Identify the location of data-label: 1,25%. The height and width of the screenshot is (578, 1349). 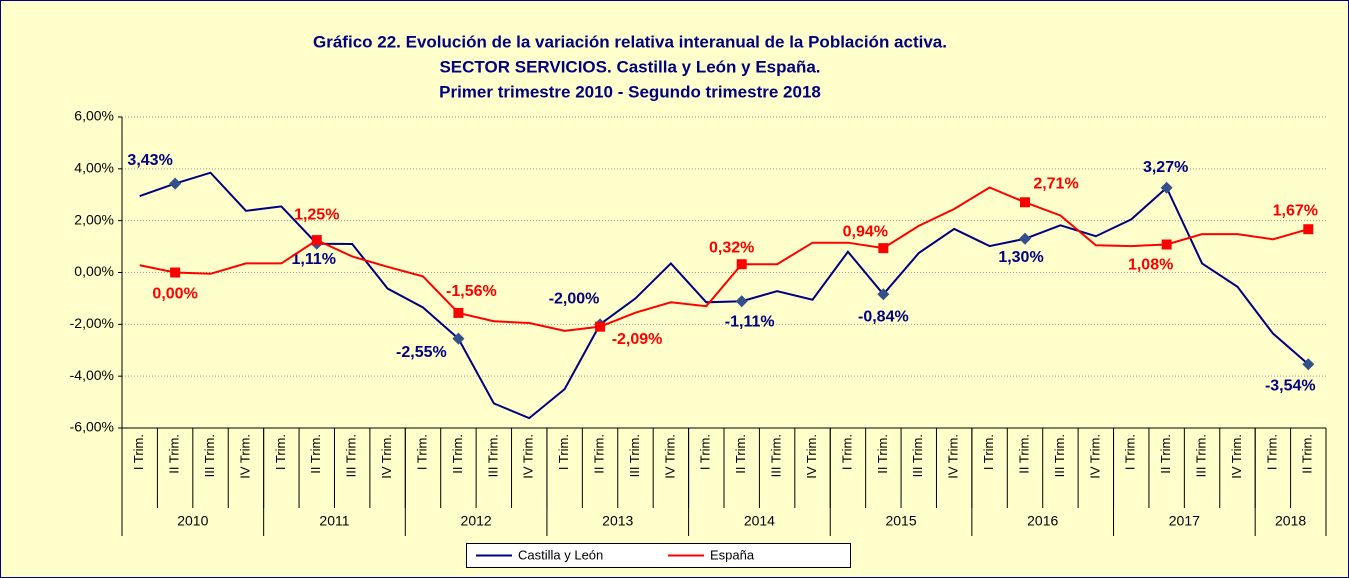
(316, 214).